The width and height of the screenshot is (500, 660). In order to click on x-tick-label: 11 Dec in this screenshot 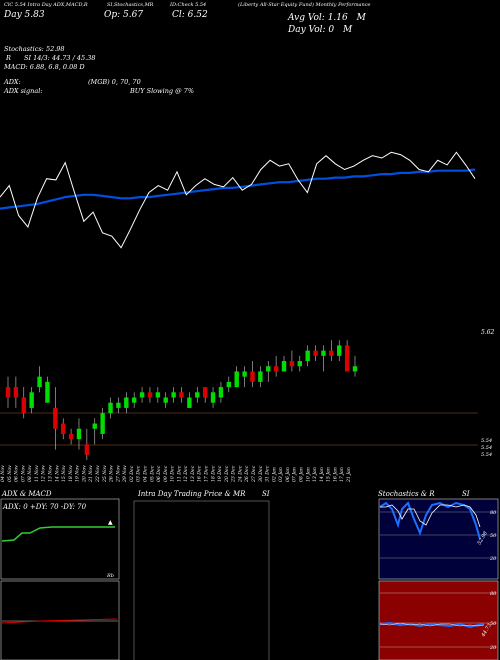, I will do `click(179, 473)`.